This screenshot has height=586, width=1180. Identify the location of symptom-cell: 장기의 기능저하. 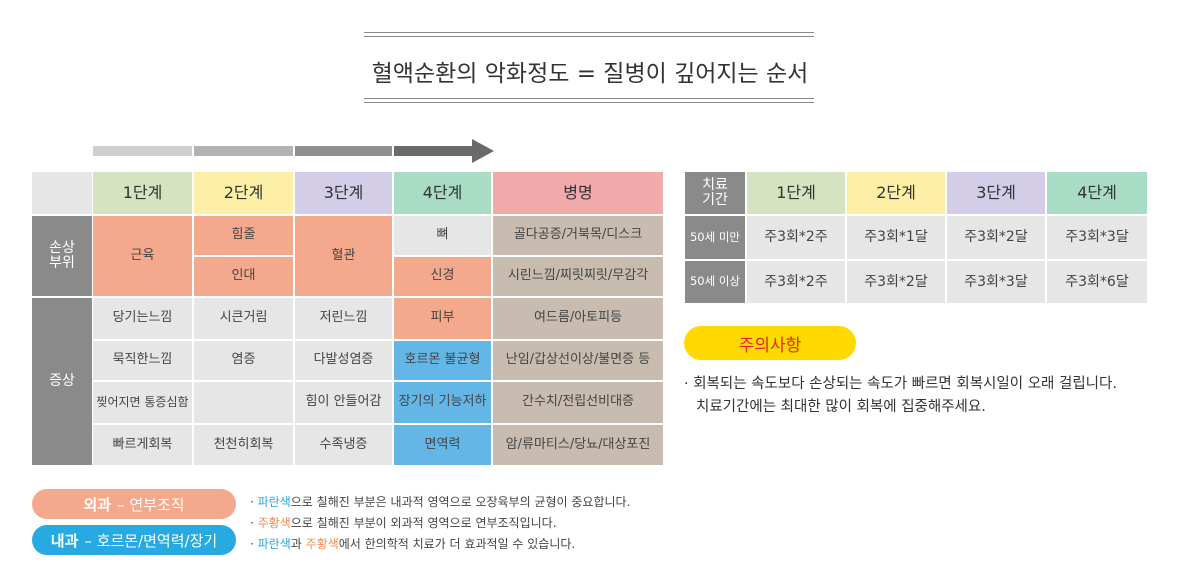
(442, 402).